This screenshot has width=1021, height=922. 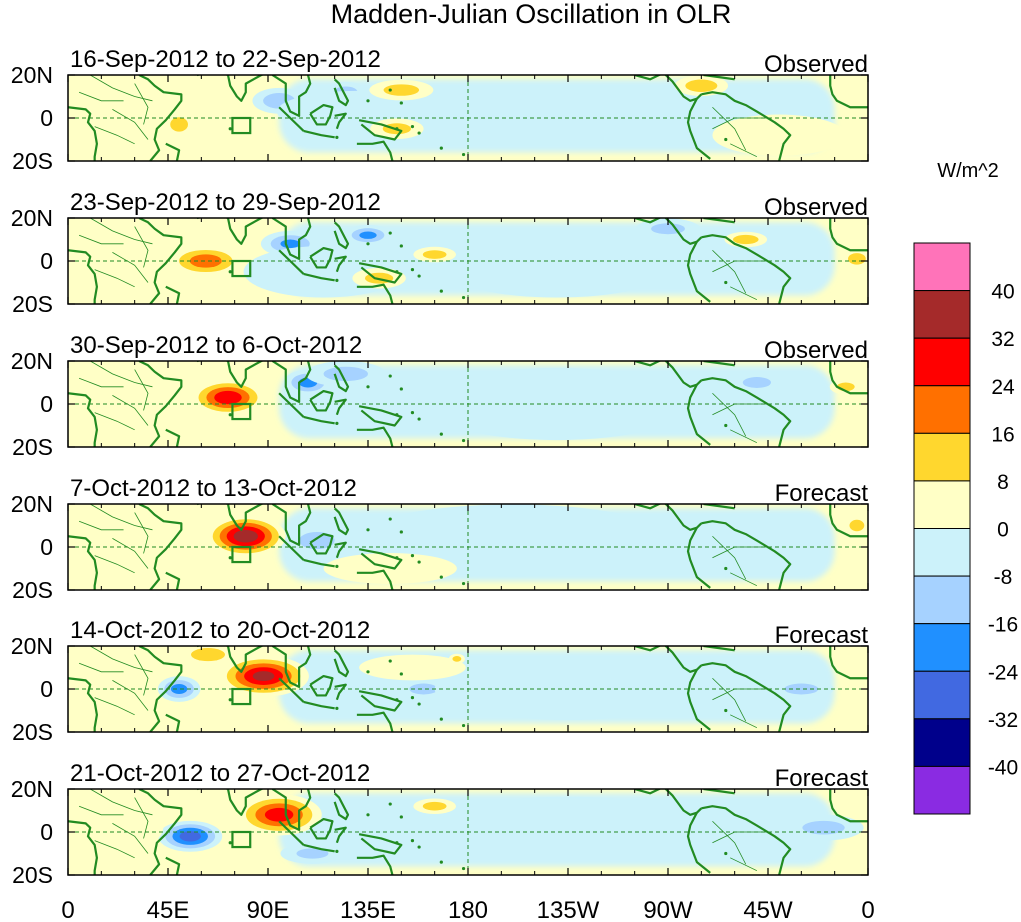 What do you see at coordinates (440, 539) in the screenshot?
I see `panel-4: 20N 0 20S 7-Oct-2012 to 13-Oct-2012 Forecast` at bounding box center [440, 539].